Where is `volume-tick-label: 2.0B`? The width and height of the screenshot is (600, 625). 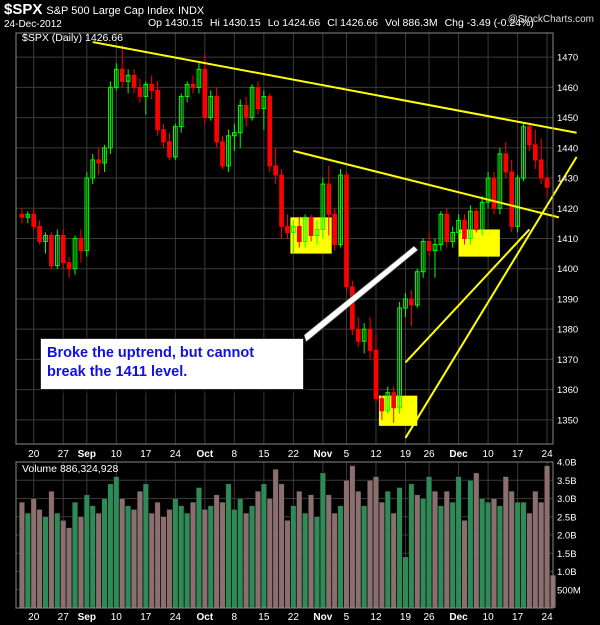
volume-tick-label: 2.0B is located at coordinates (567, 536).